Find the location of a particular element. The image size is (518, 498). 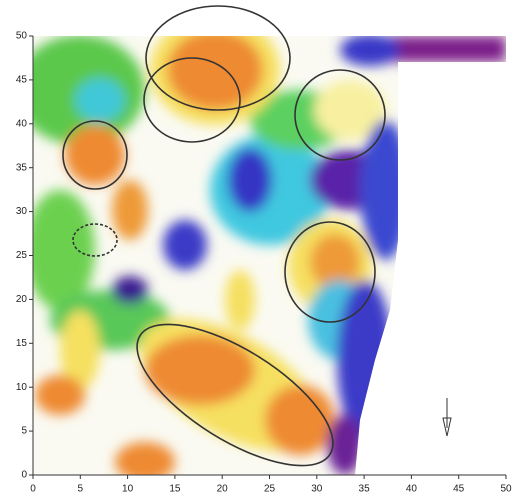

y-tick-label: 10 is located at coordinates (22, 387).